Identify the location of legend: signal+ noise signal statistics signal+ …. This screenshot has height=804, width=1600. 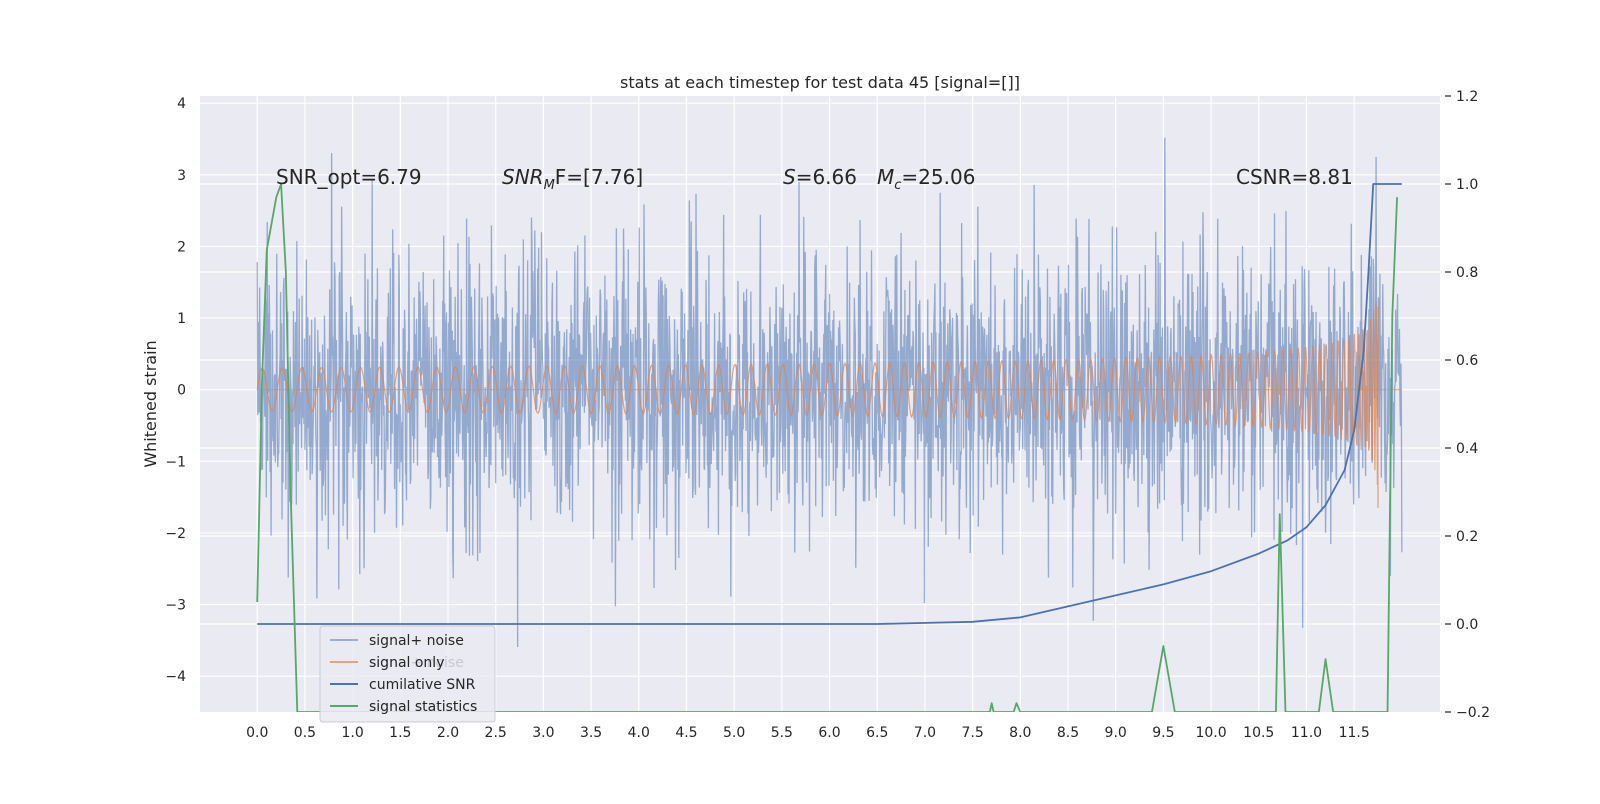
(407, 674).